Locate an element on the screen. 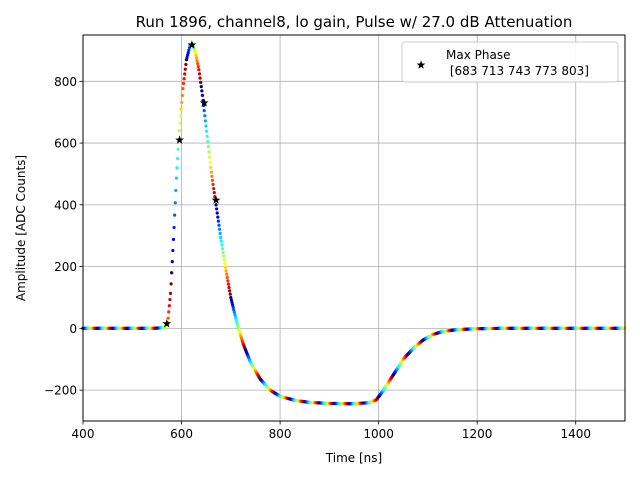 The width and height of the screenshot is (640, 480). legend-star-marker is located at coordinates (421, 64).